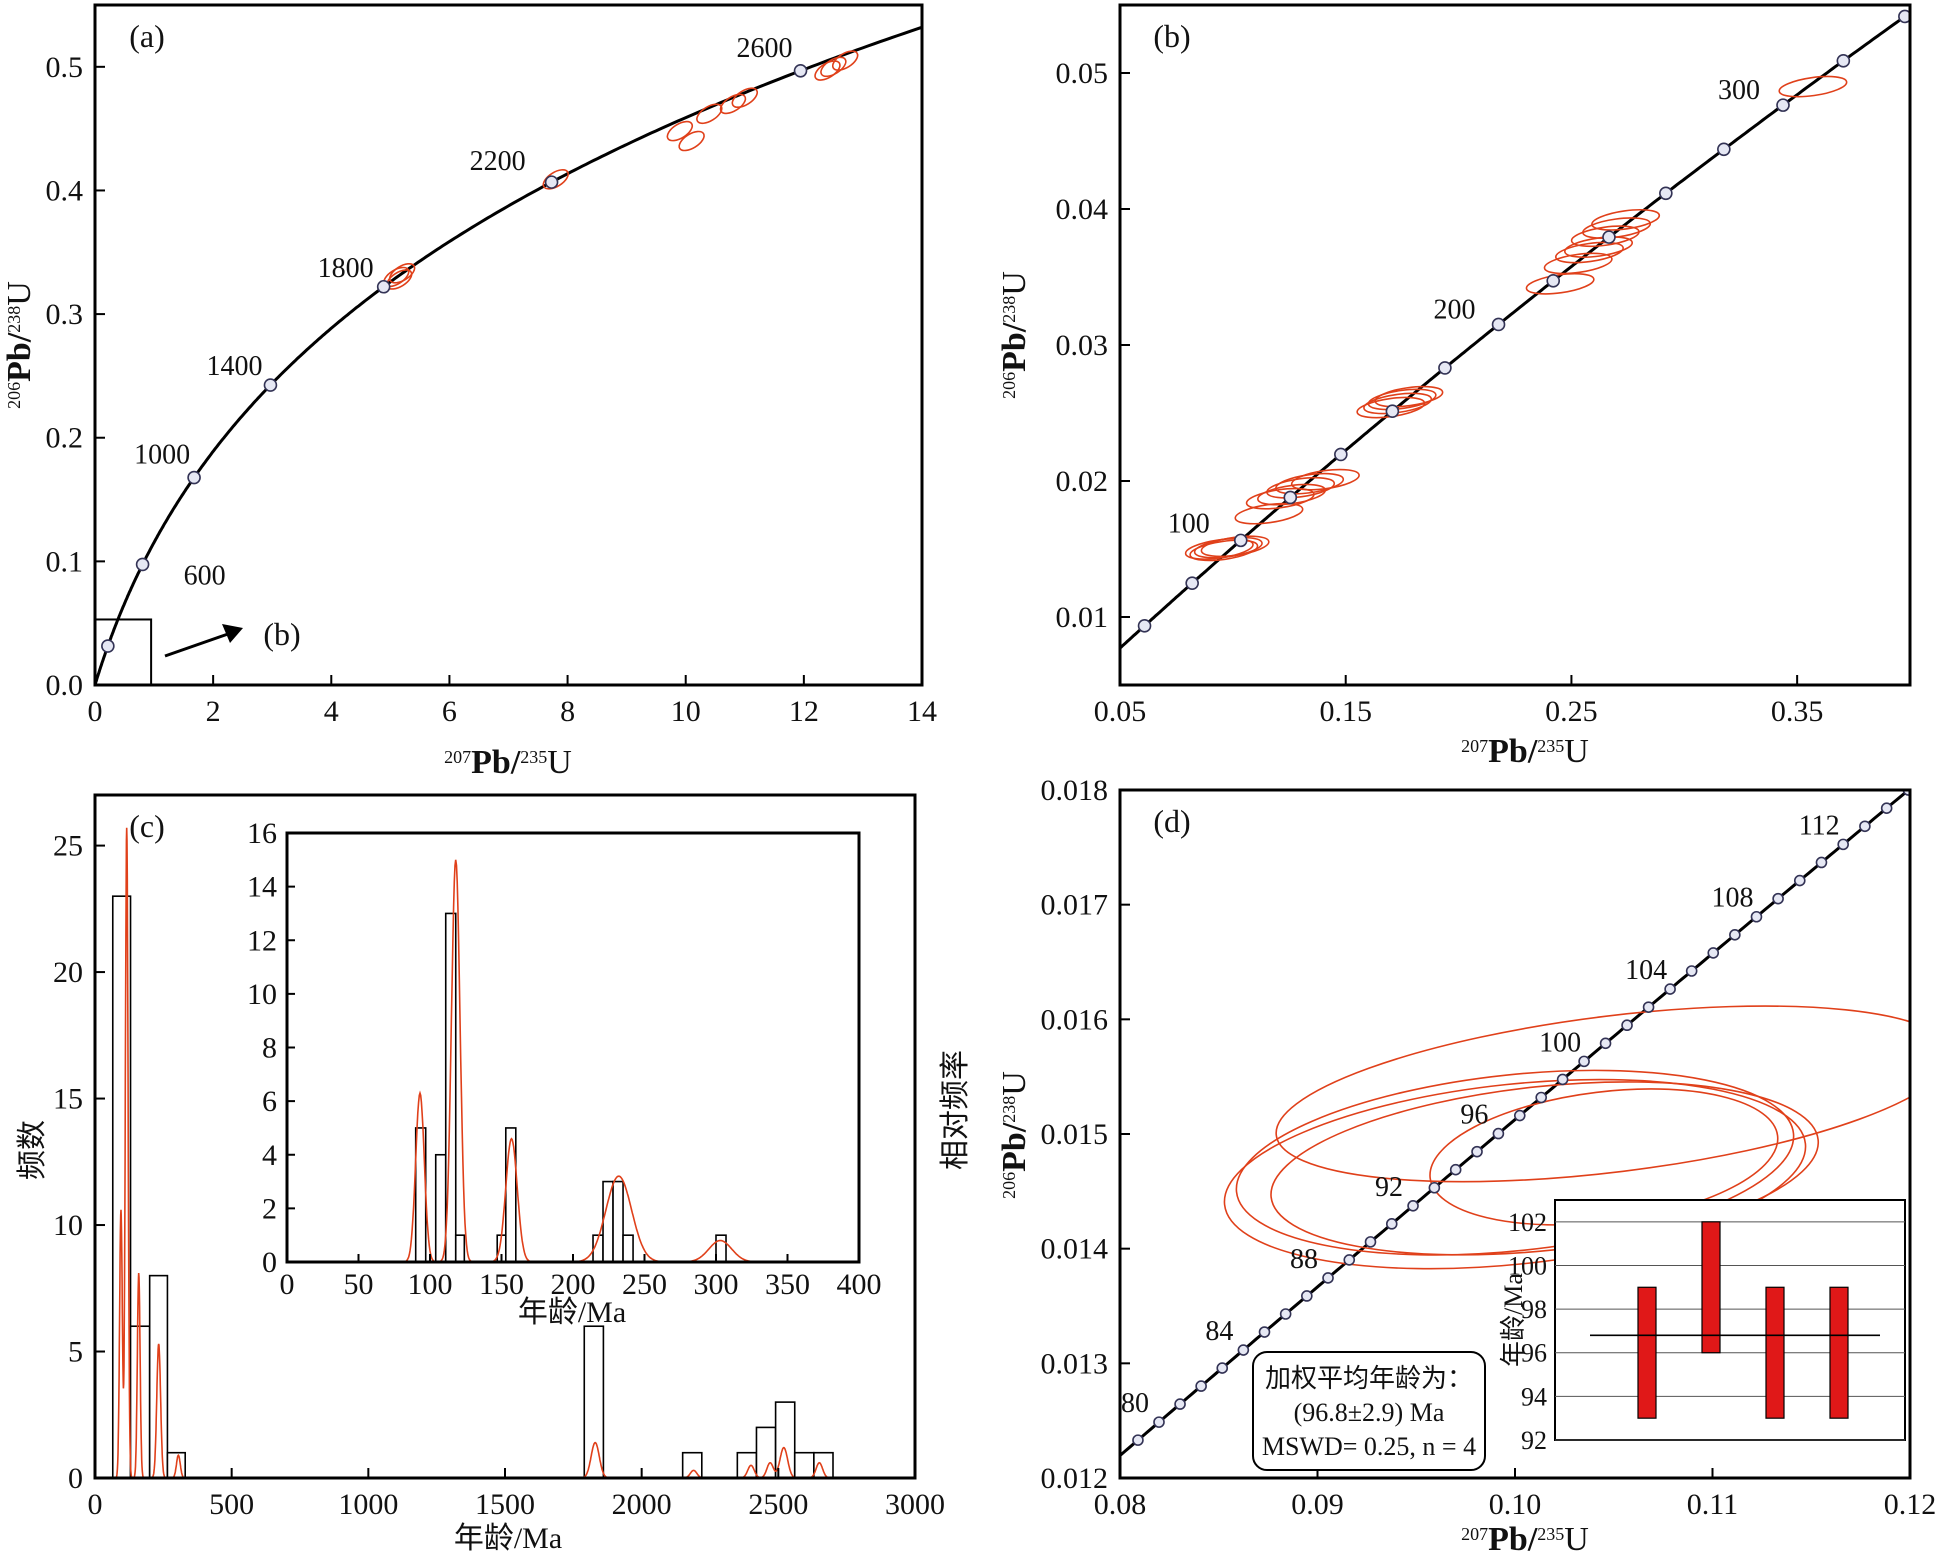 The width and height of the screenshot is (1949, 1555). I want to click on panel-label: (b), so click(1171, 36).